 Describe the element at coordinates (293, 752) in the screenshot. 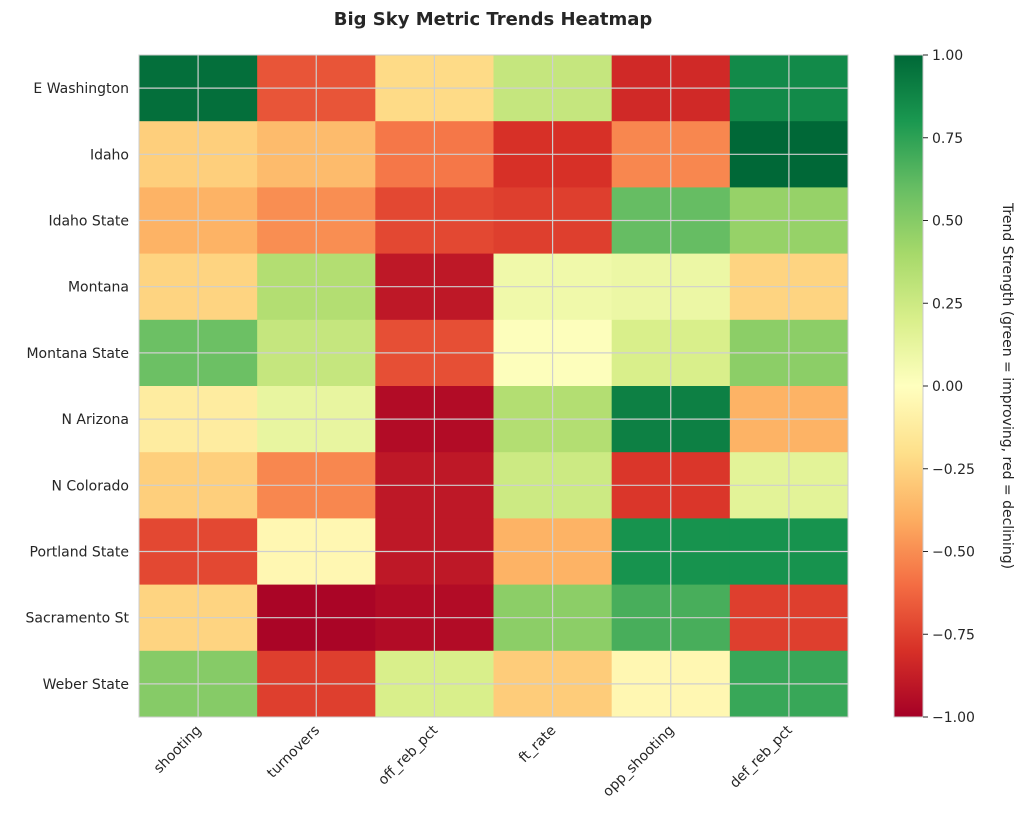

I see `column-label: turnovers` at that location.